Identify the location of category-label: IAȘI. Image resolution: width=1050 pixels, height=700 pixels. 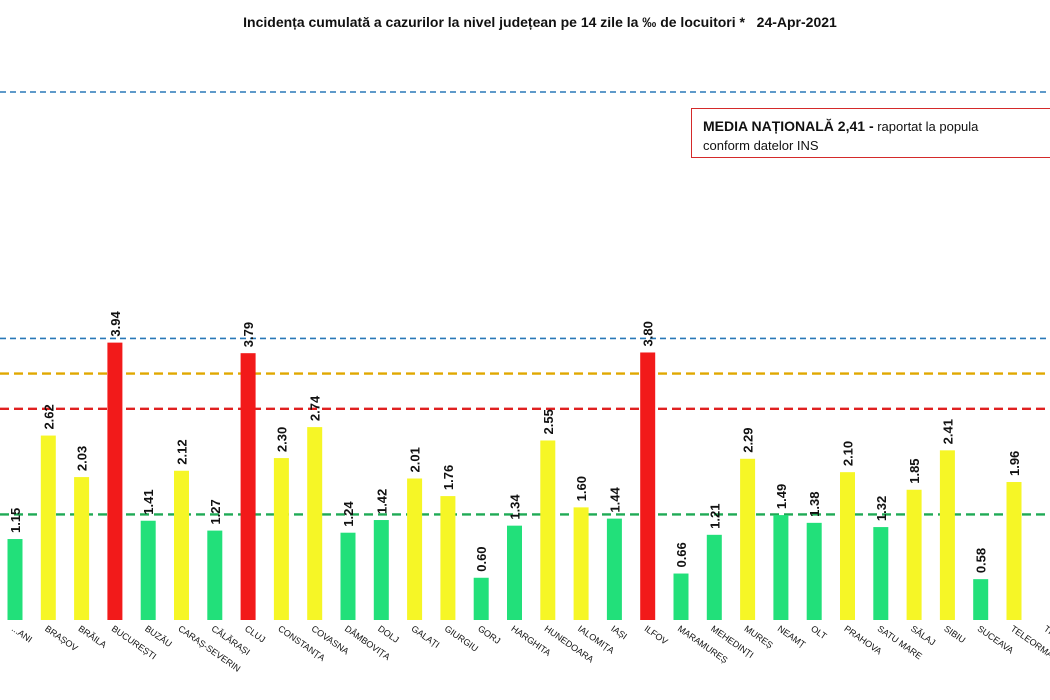
(619, 632).